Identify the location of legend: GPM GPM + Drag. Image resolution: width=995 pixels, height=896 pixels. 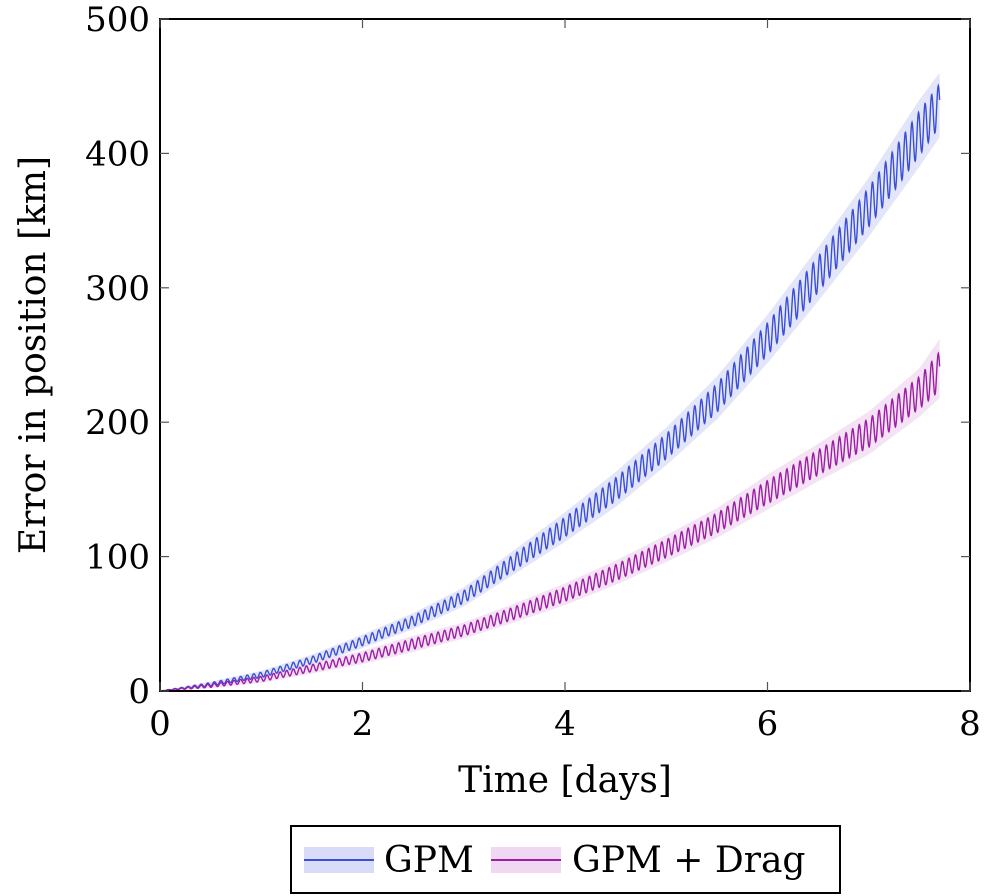
(565, 859).